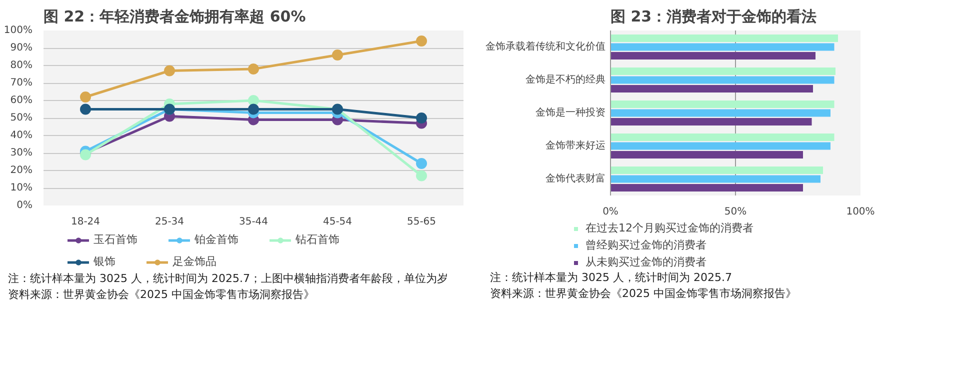 The image size is (979, 389). What do you see at coordinates (21, 153) in the screenshot?
I see `y-tick-label: 30%` at bounding box center [21, 153].